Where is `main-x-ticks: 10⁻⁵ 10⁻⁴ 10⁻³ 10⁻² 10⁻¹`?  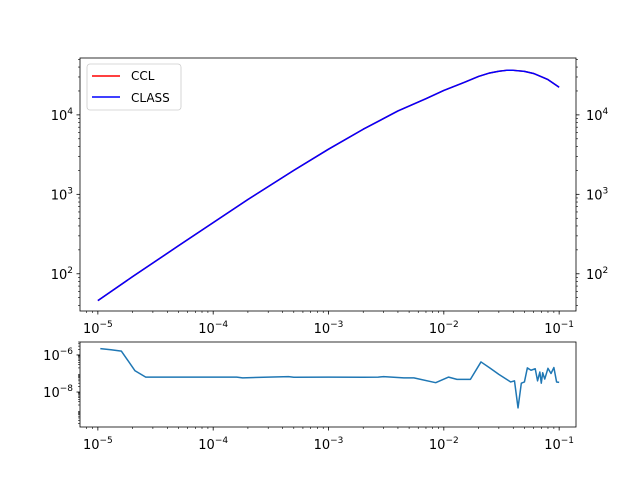 main-x-ticks: 10⁻⁵ 10⁻⁴ 10⁻³ 10⁻² 10⁻¹ is located at coordinates (328, 324).